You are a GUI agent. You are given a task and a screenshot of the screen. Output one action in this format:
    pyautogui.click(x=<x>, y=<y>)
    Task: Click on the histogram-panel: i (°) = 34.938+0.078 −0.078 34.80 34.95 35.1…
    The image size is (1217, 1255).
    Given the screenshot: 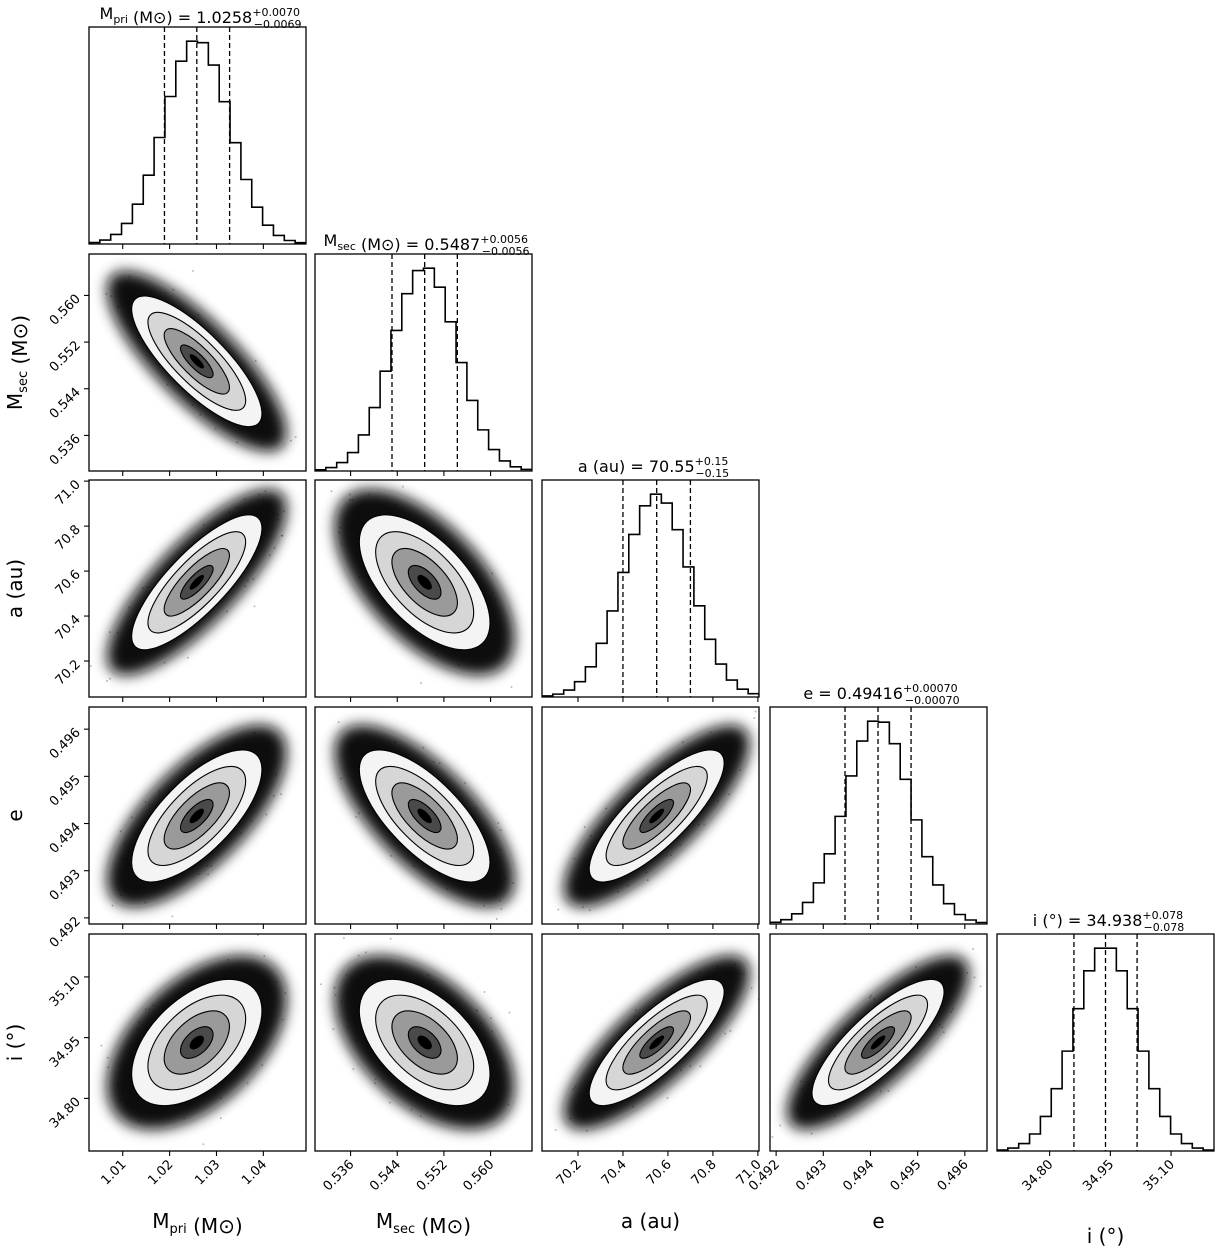 What is the action you would take?
    pyautogui.click(x=1105, y=1051)
    